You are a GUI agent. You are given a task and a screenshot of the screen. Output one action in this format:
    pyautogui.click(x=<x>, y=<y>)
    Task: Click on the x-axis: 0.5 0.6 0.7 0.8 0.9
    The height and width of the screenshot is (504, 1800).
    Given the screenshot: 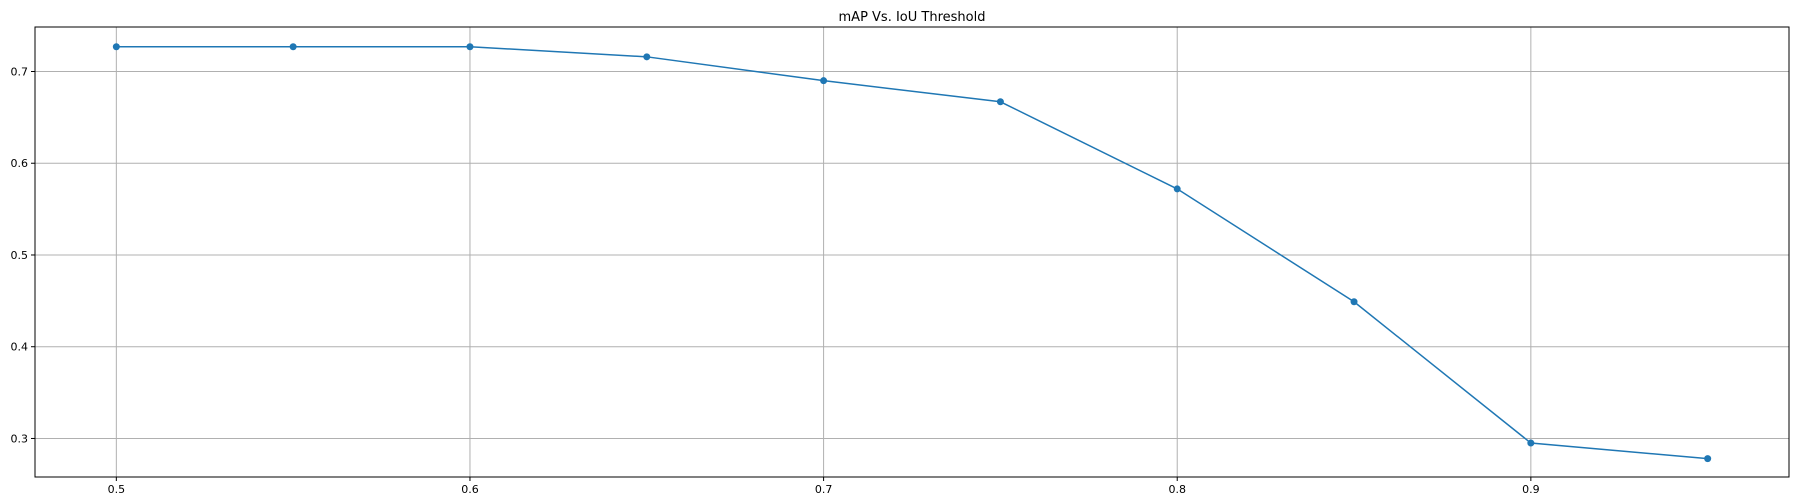 What is the action you would take?
    pyautogui.click(x=824, y=486)
    